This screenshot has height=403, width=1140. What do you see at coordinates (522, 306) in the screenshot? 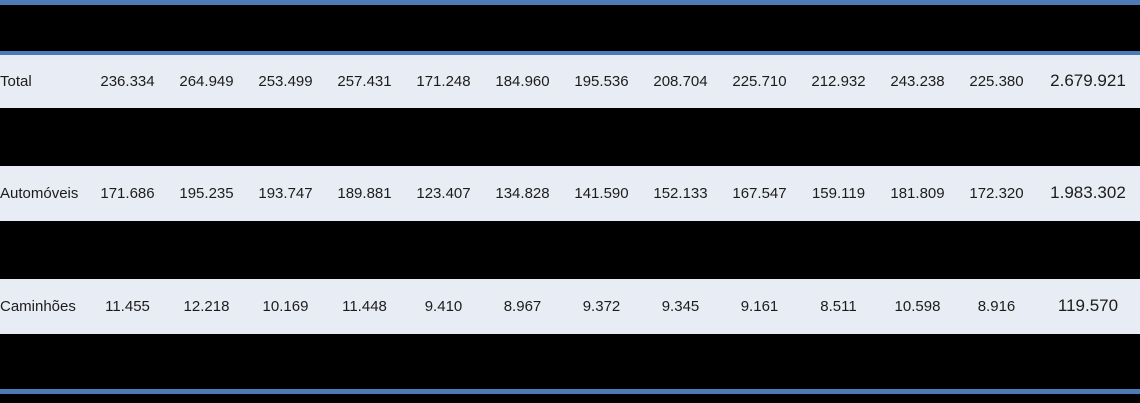
I see `cell-value: 8.967` at bounding box center [522, 306].